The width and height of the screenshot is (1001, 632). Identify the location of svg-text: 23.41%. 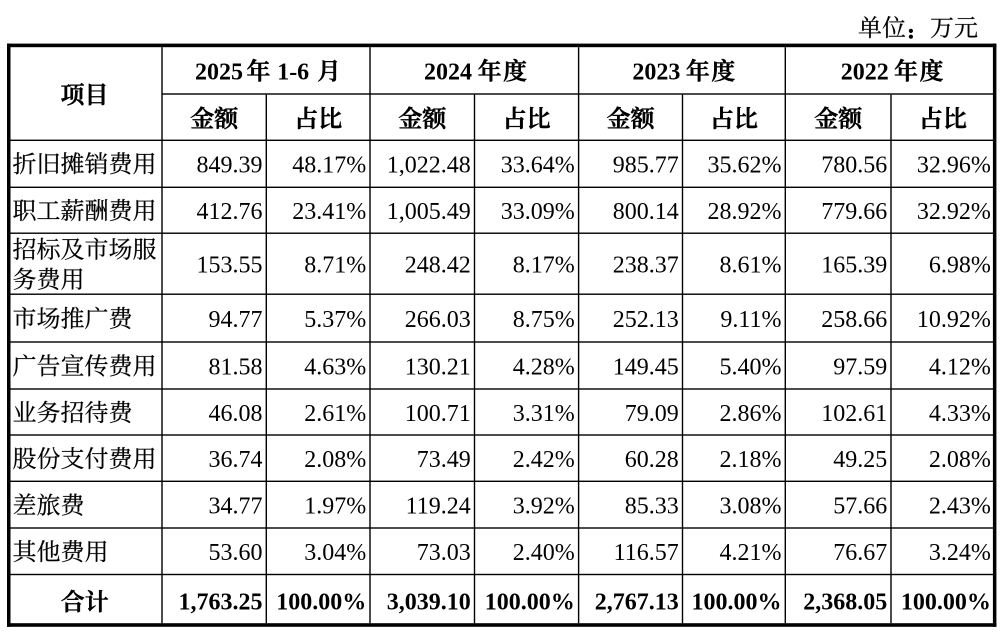
(329, 212).